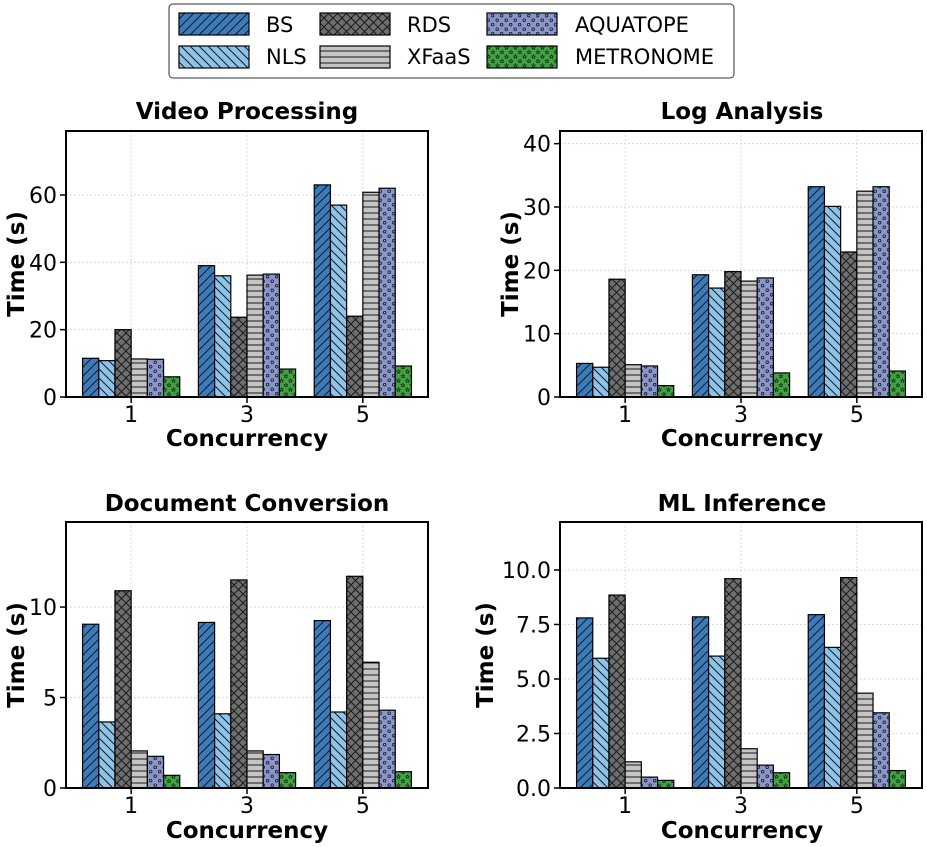 The width and height of the screenshot is (927, 847). Describe the element at coordinates (247, 504) in the screenshot. I see `chart-title: Document Conversion` at that location.